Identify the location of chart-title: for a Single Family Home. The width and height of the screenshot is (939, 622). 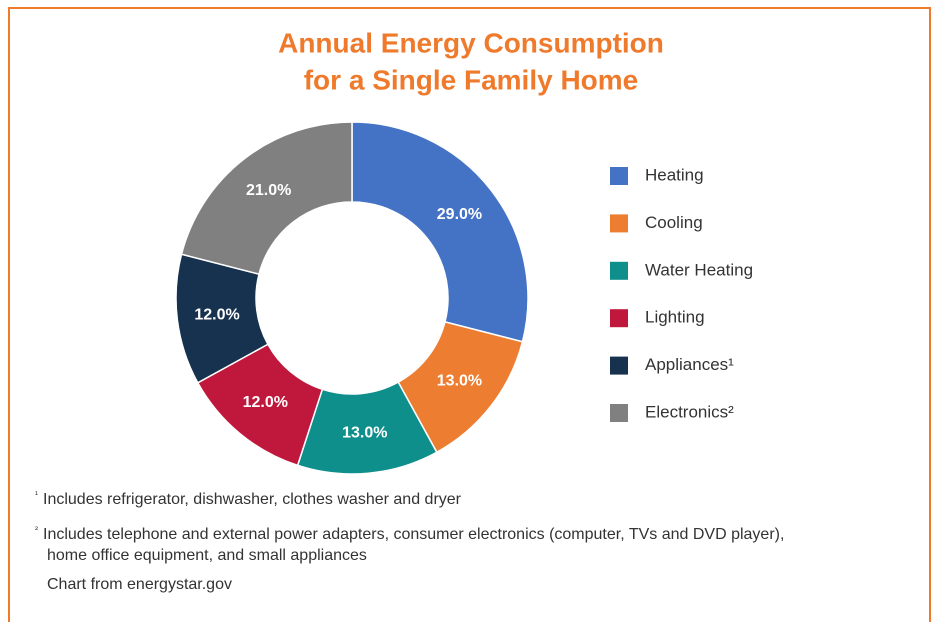
(471, 79).